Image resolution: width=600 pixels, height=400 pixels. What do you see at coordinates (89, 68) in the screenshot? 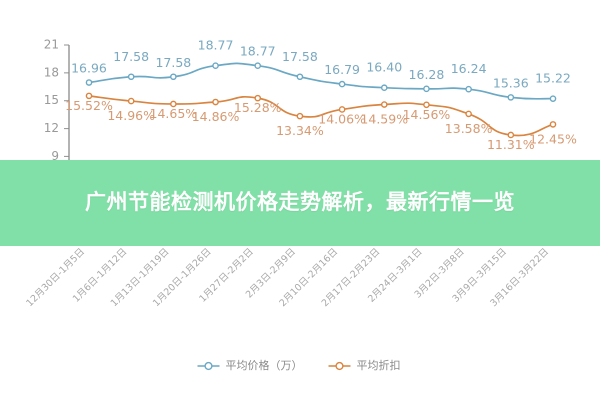
I see `data-point-label: 16.96` at bounding box center [89, 68].